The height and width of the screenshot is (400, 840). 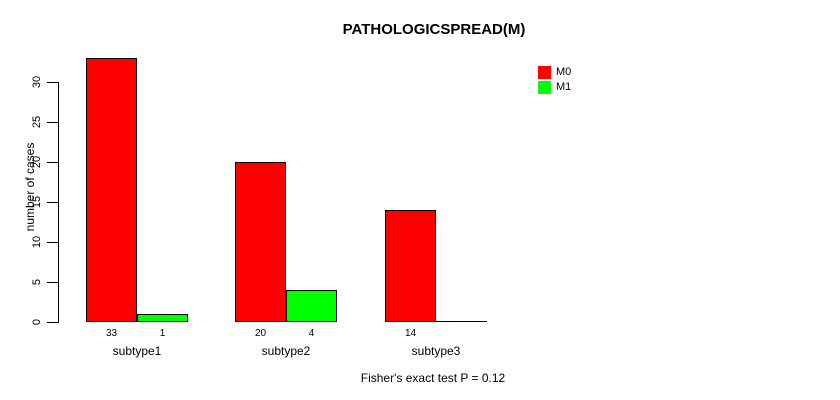 I want to click on bar-m1-subtype3, so click(x=461, y=321).